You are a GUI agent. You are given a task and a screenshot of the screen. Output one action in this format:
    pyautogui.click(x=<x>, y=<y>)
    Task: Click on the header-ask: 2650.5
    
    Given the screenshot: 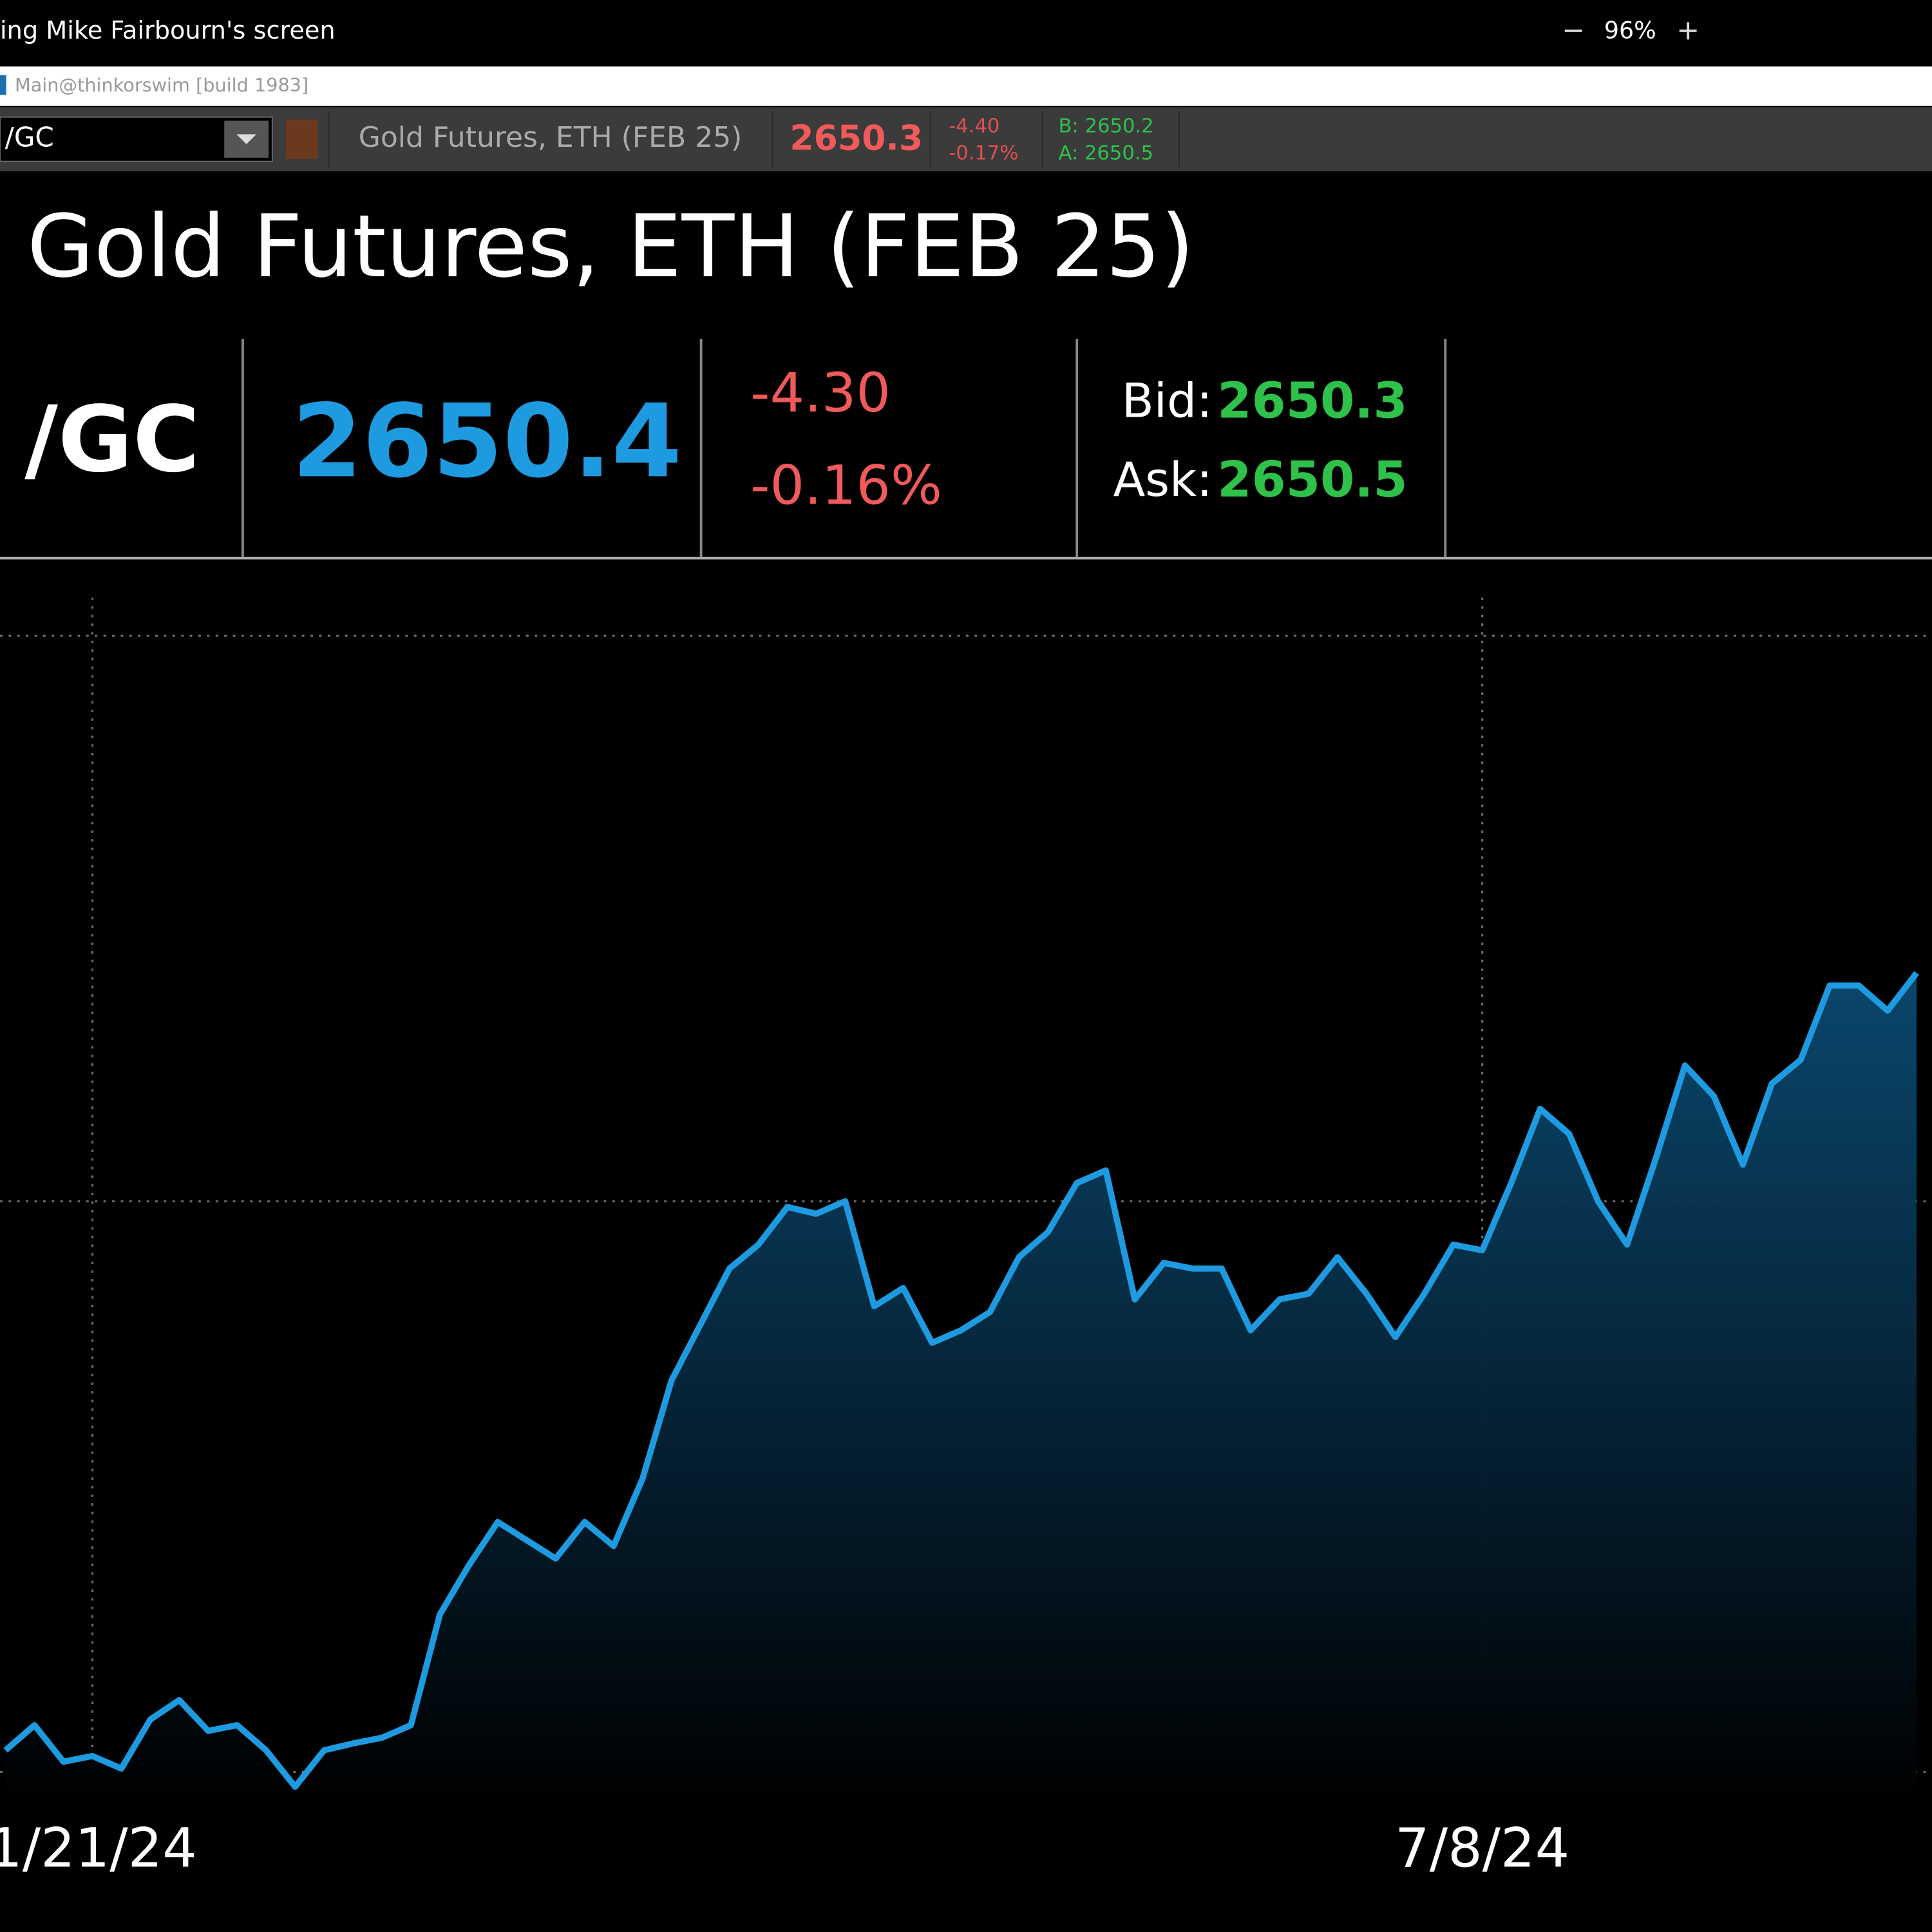 What is the action you would take?
    pyautogui.click(x=1312, y=480)
    